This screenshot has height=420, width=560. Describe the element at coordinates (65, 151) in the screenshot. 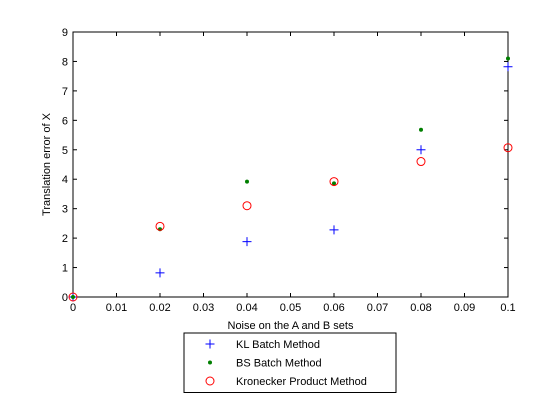

I see `y-tick-label: 5` at that location.